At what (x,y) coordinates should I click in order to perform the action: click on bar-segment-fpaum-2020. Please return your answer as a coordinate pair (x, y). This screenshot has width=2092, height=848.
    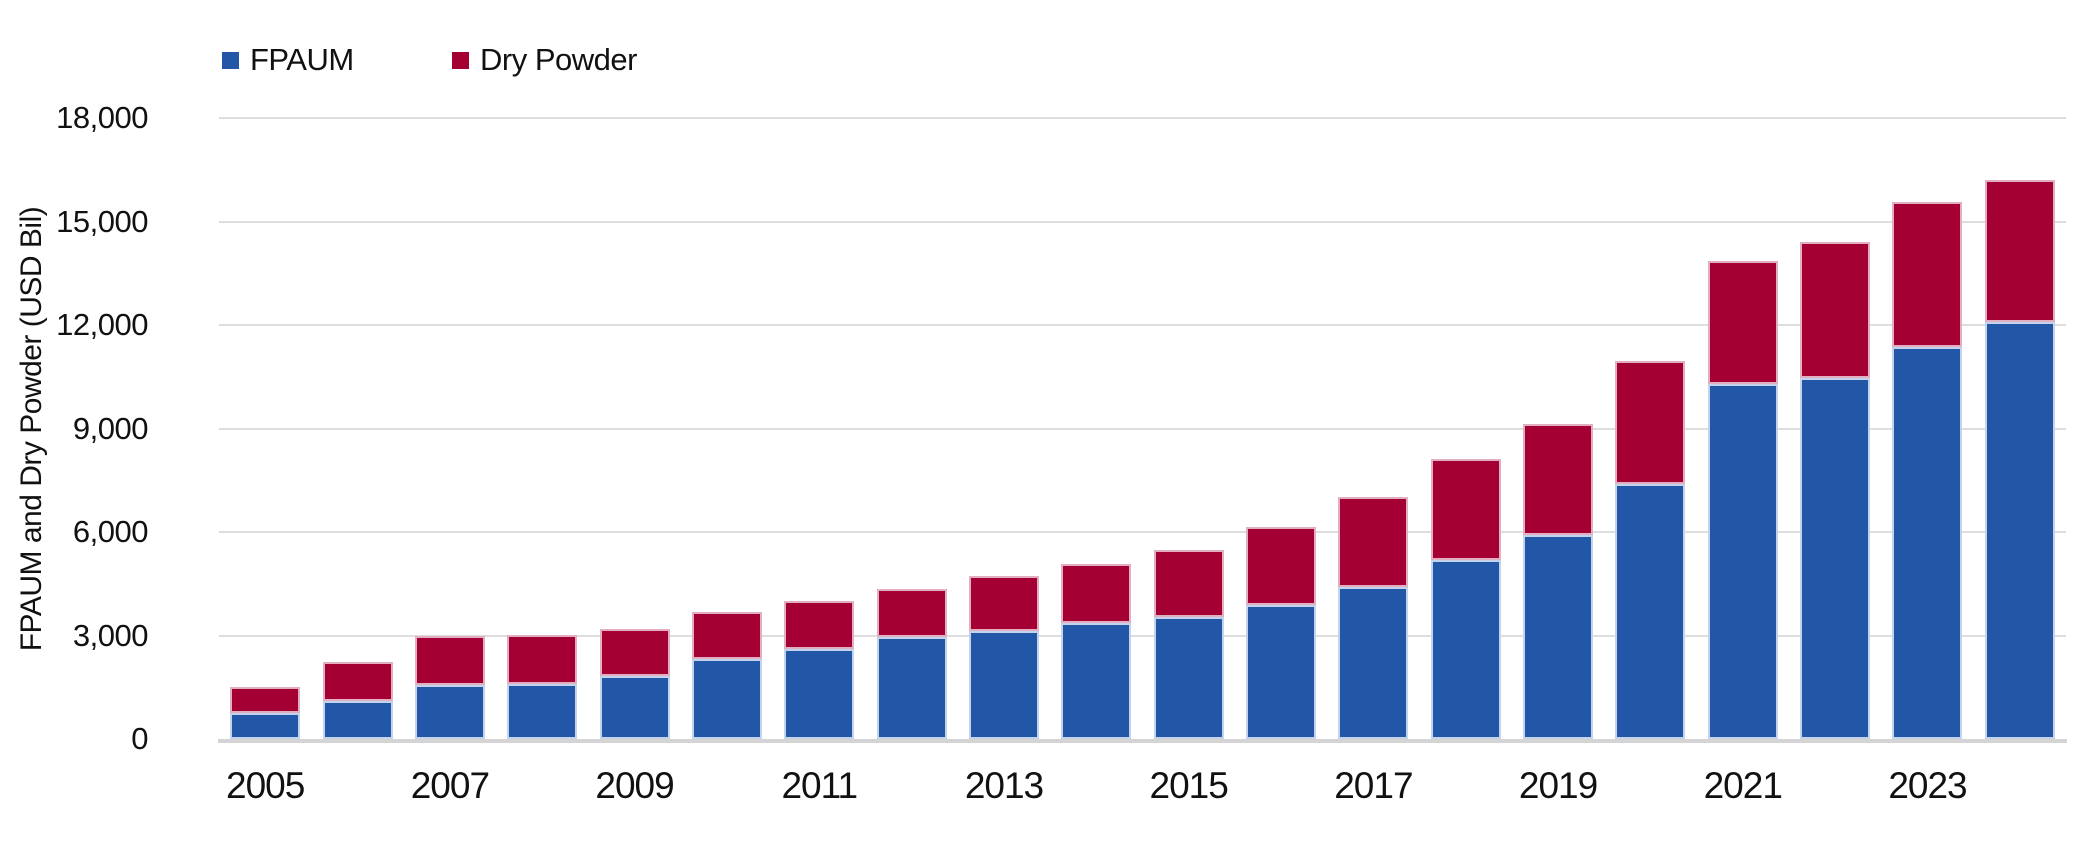
    Looking at the image, I should click on (1650, 611).